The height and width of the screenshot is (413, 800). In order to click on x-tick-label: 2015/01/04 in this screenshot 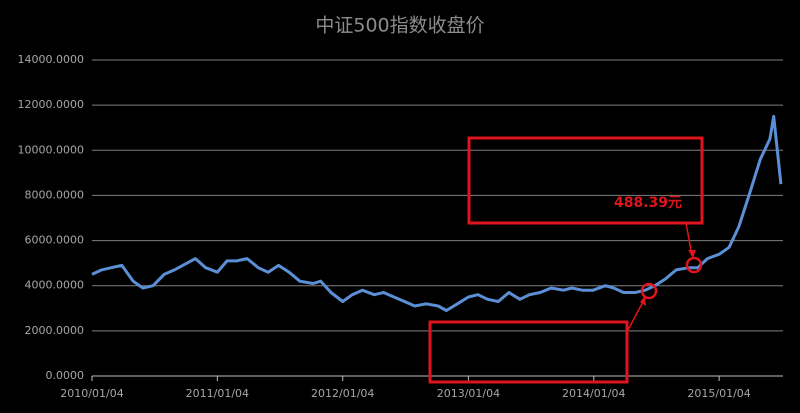, I will do `click(718, 393)`.